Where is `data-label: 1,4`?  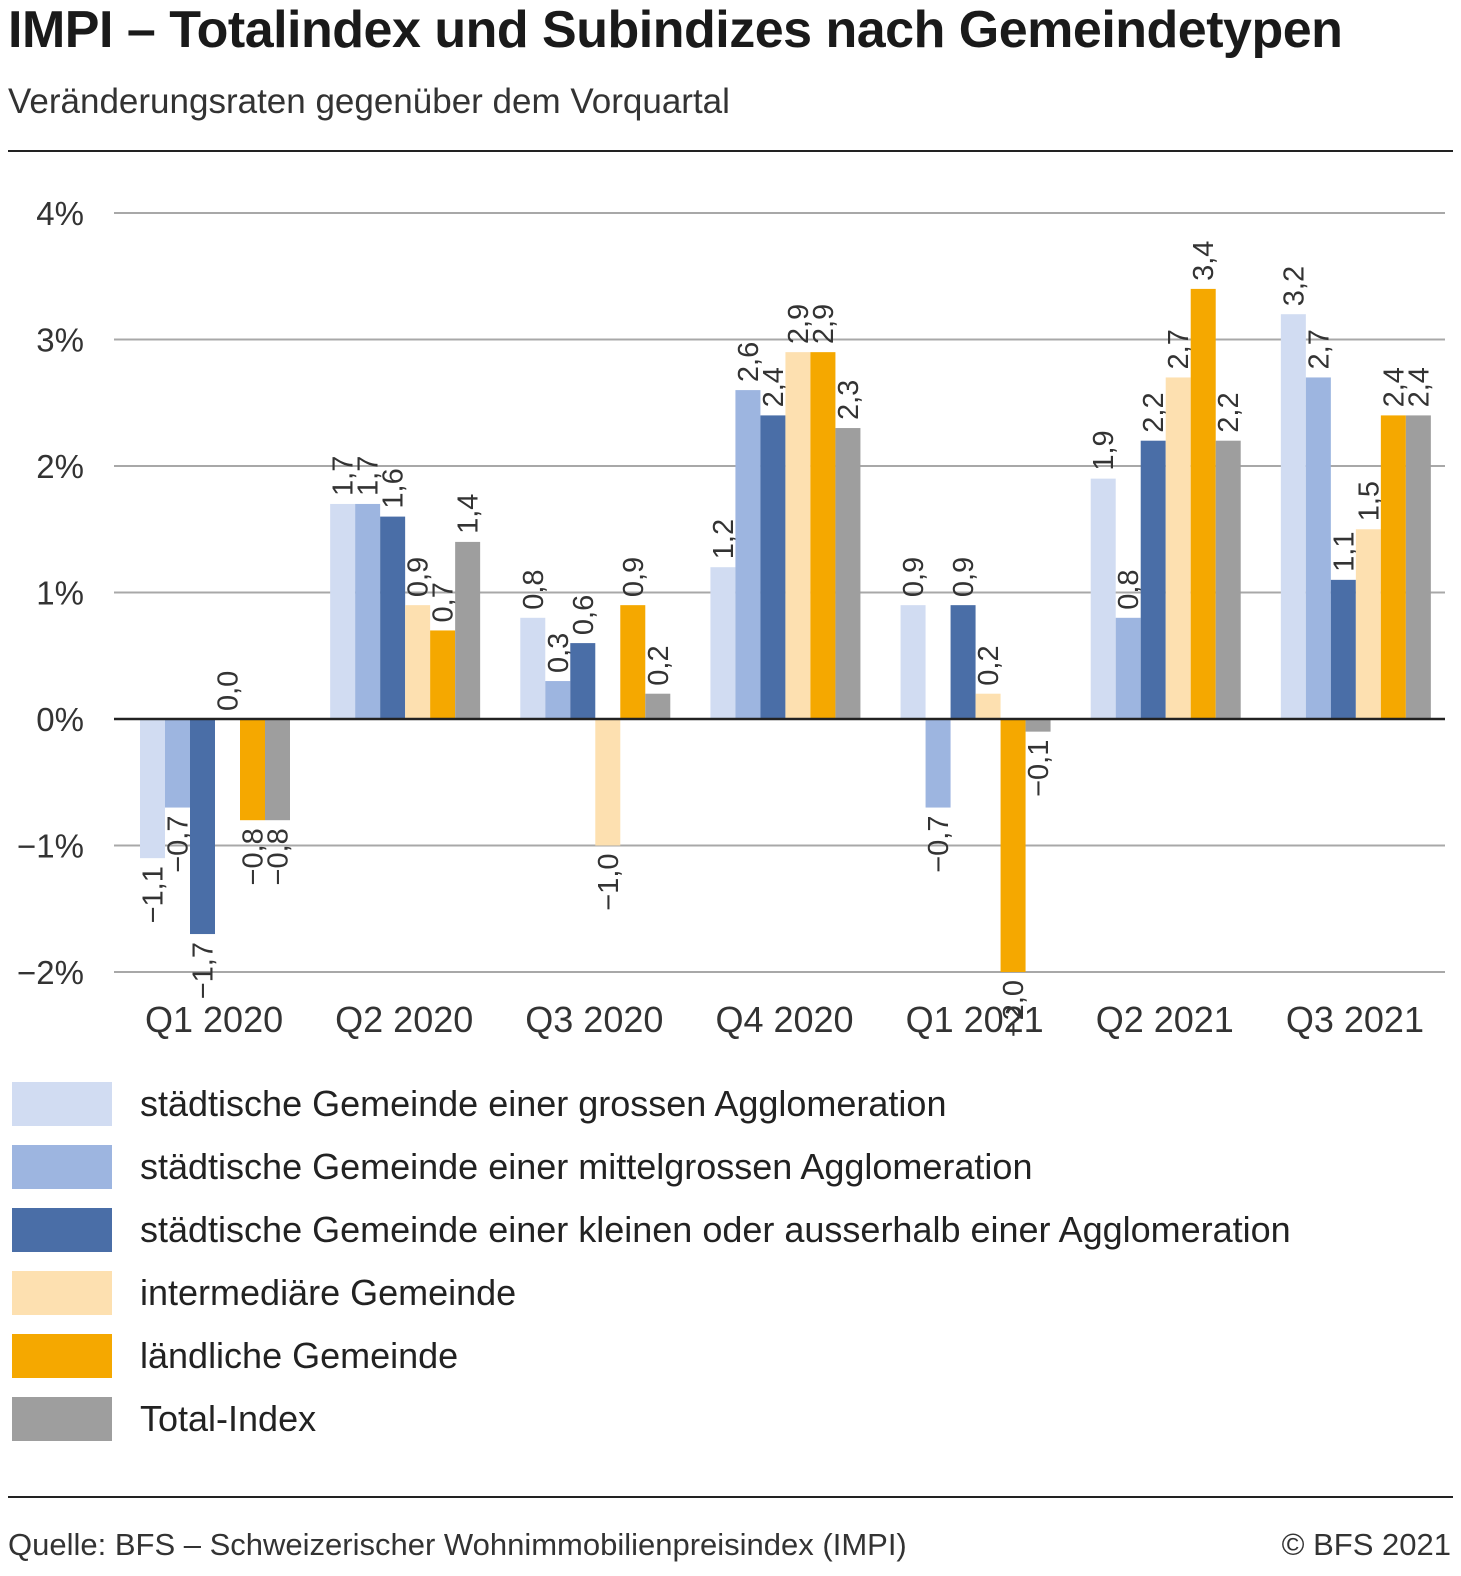 data-label: 1,4 is located at coordinates (469, 514).